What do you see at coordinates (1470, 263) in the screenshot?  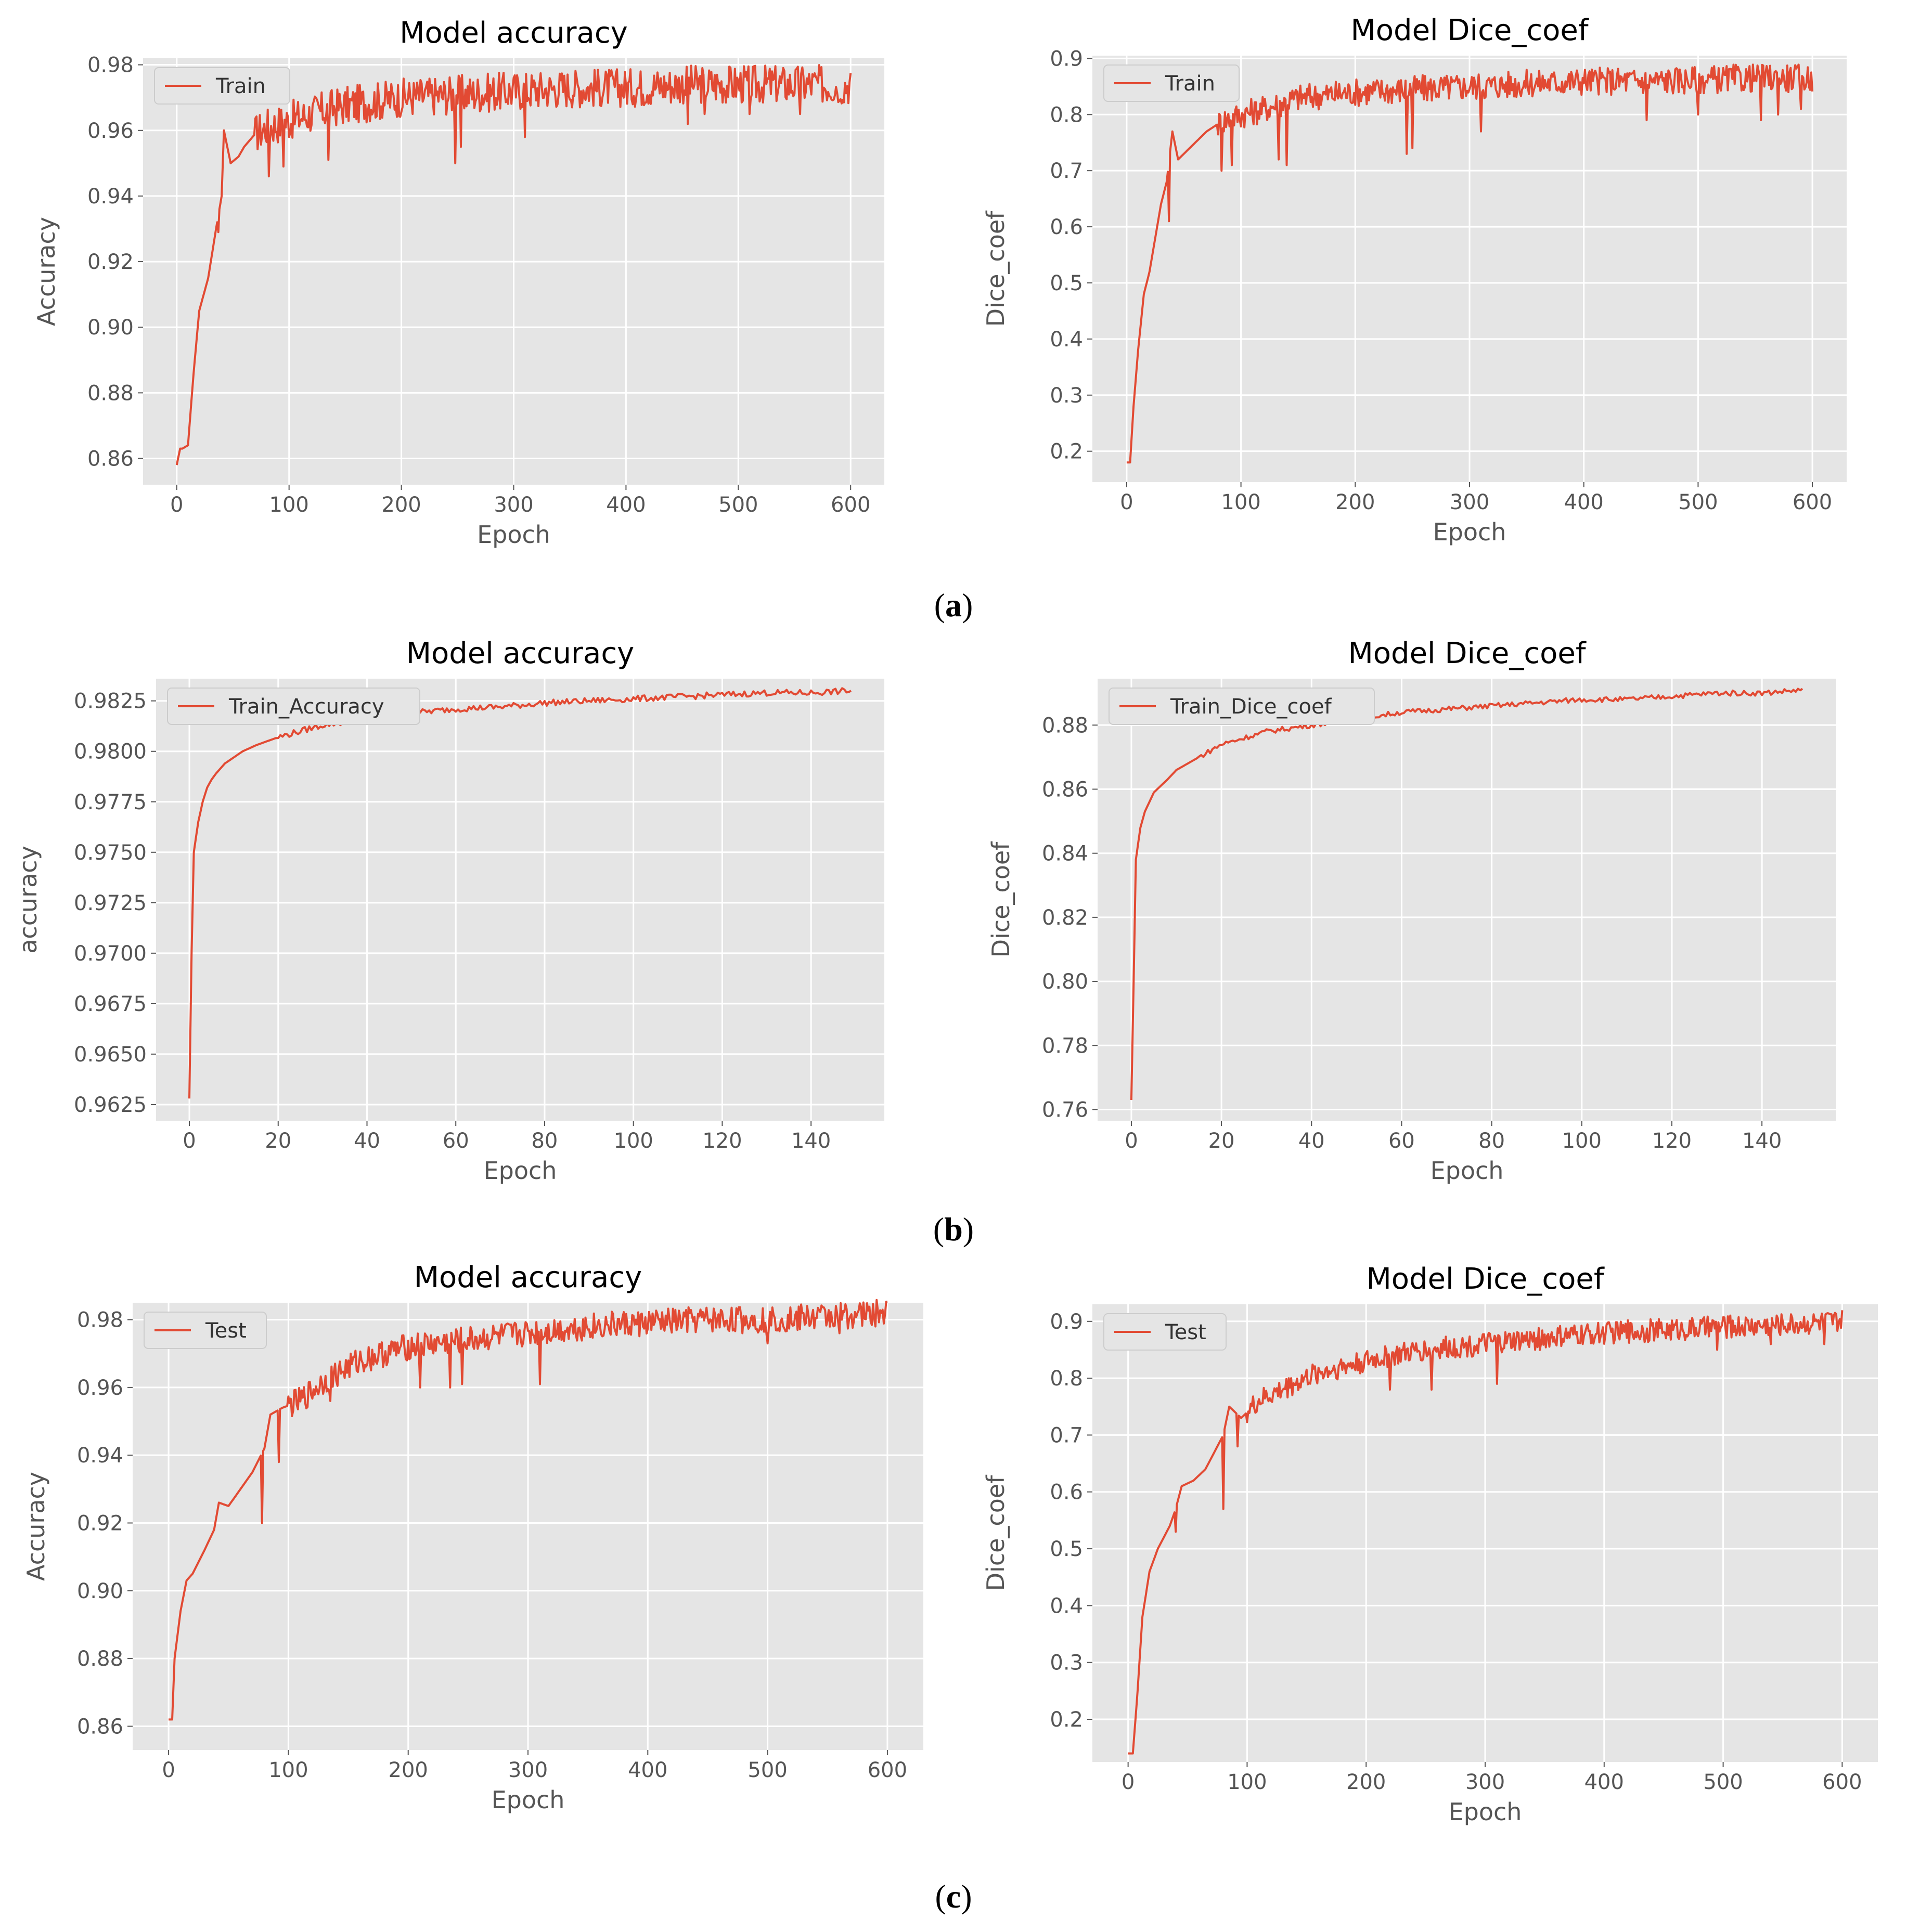 I see `series-line-train` at bounding box center [1470, 263].